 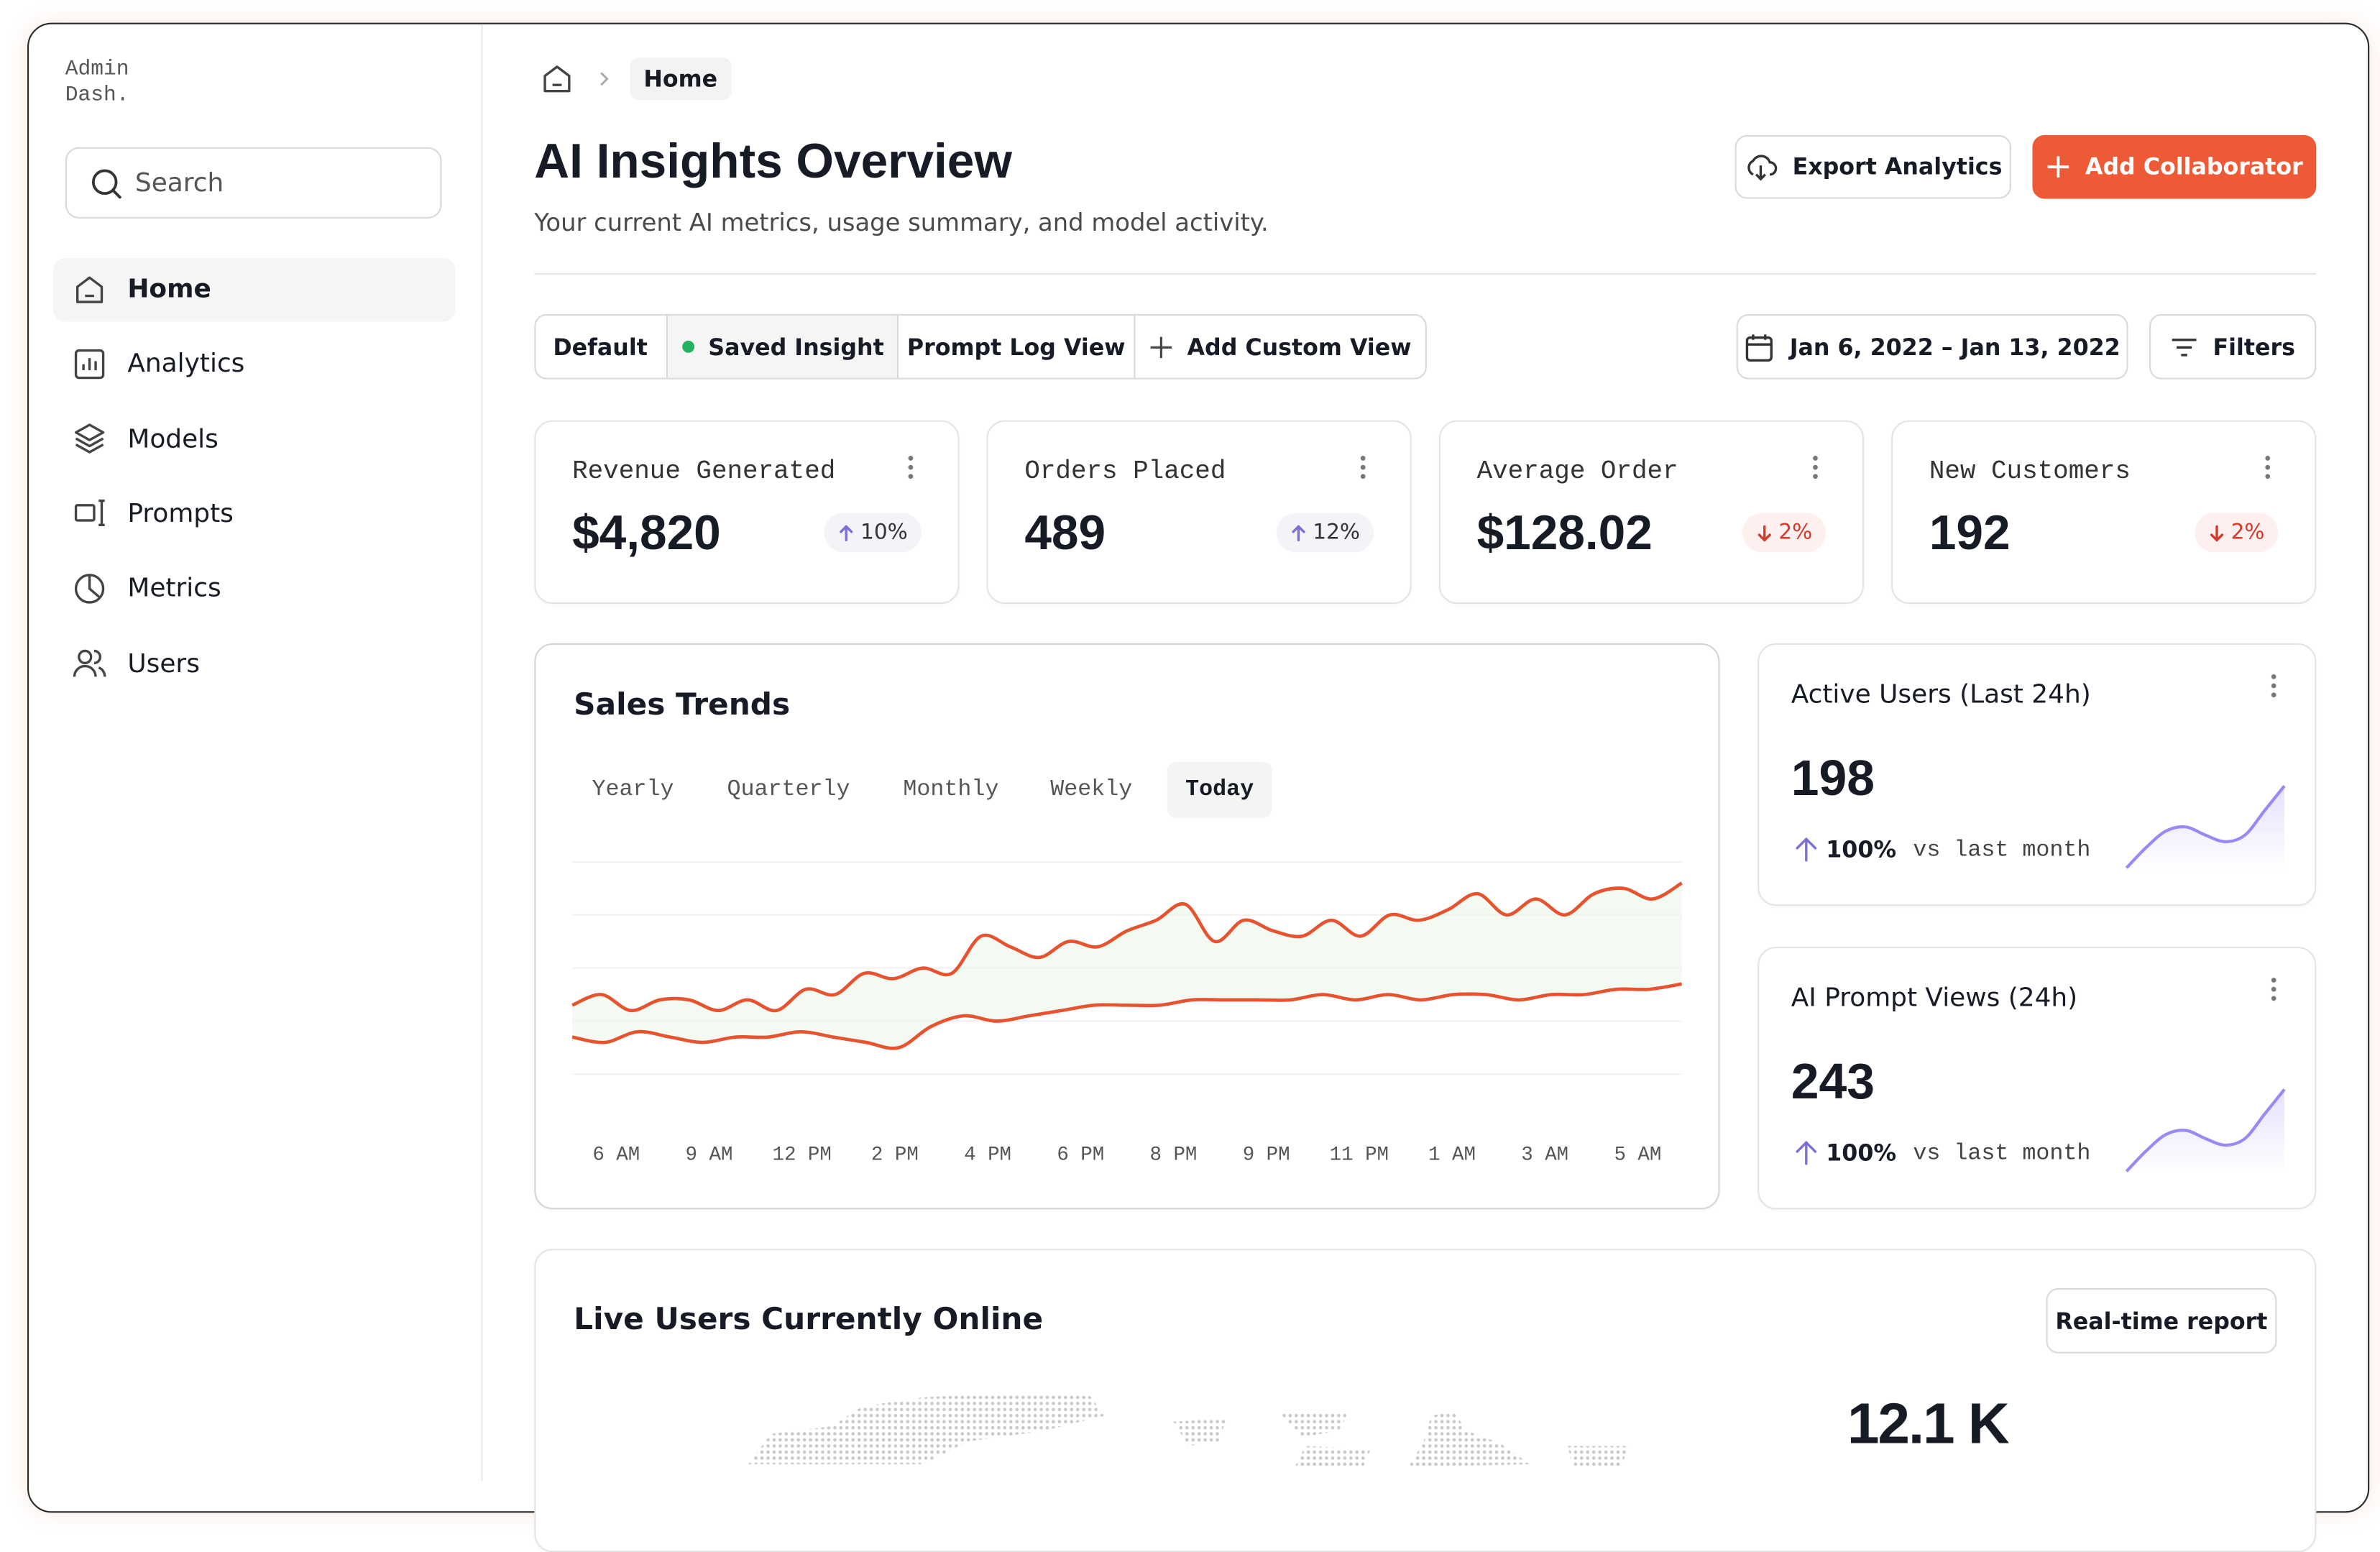 What do you see at coordinates (557, 79) in the screenshot?
I see `home-icon` at bounding box center [557, 79].